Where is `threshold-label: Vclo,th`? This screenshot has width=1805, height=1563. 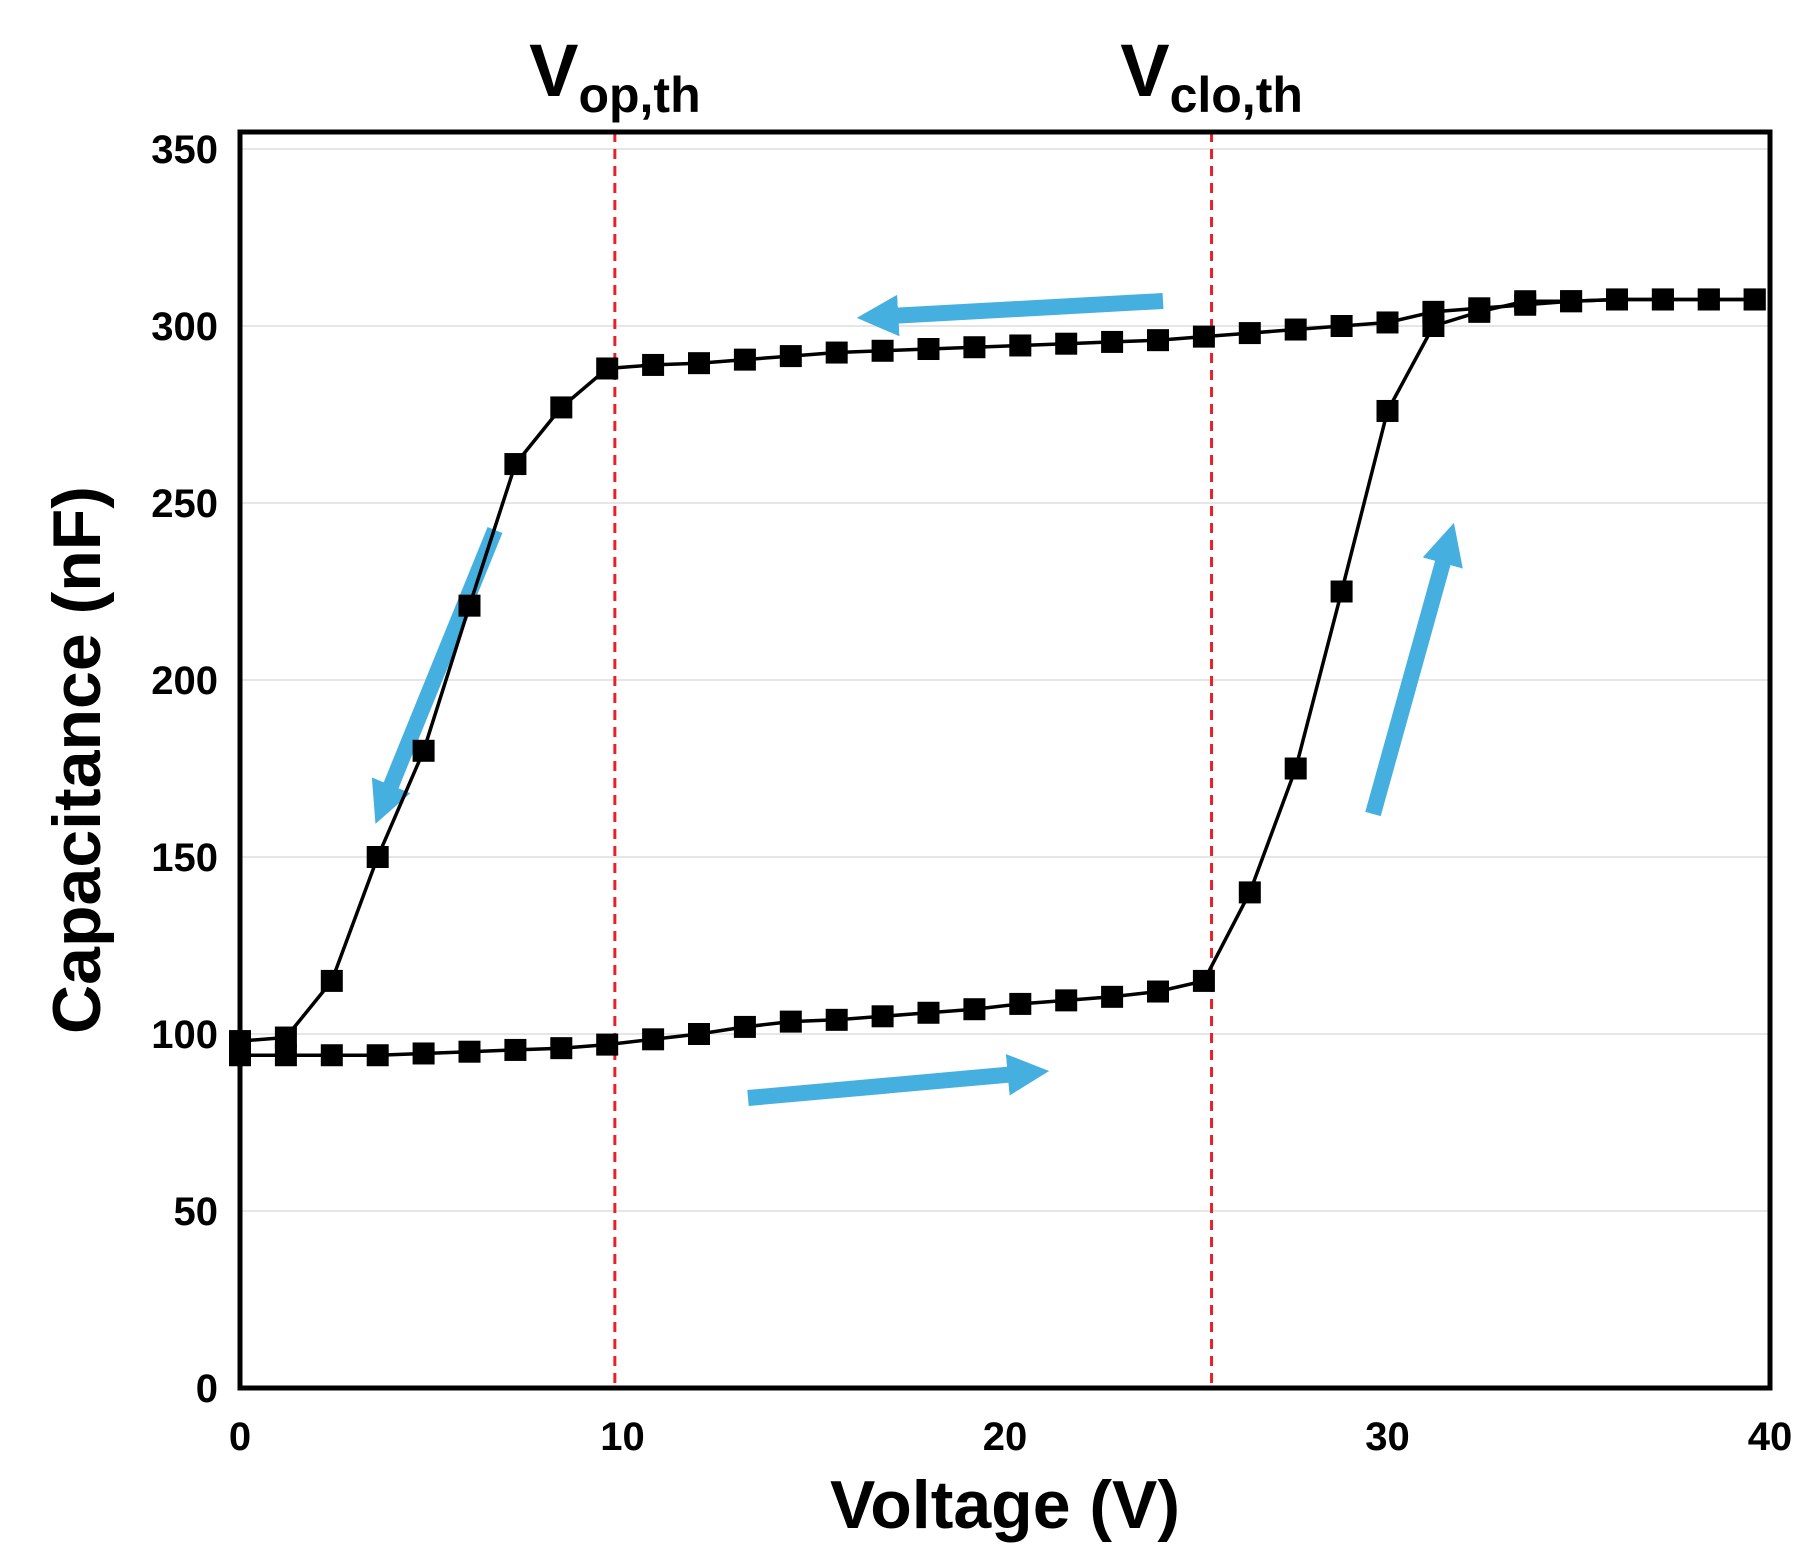 threshold-label: Vclo,th is located at coordinates (1211, 76).